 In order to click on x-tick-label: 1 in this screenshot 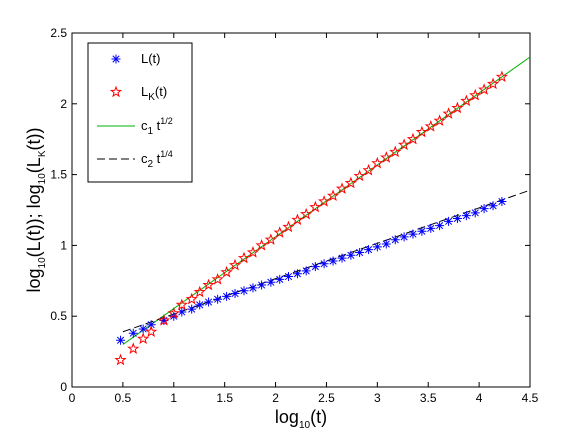, I will do `click(173, 398)`.